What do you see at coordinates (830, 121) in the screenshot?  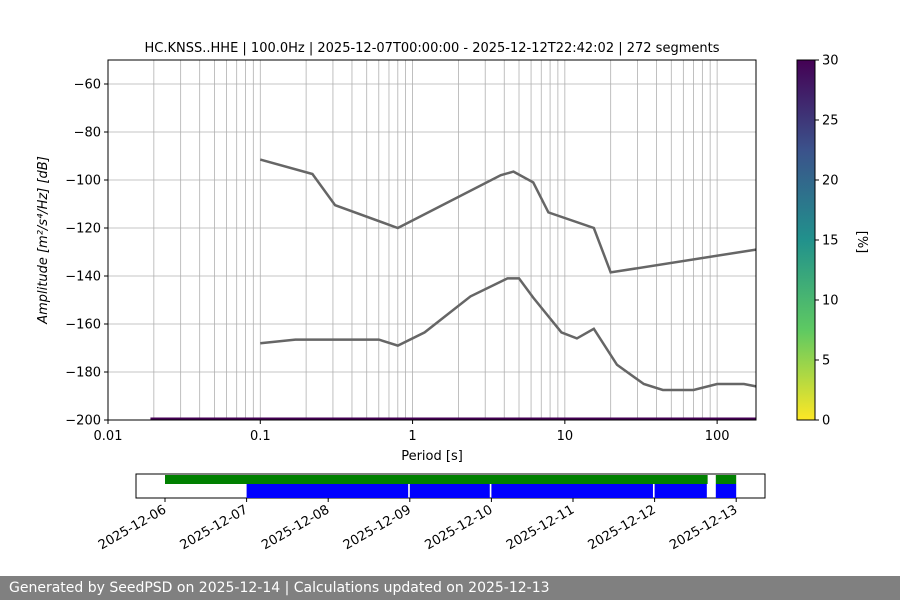 I see `colorbar-tick-label: 25` at bounding box center [830, 121].